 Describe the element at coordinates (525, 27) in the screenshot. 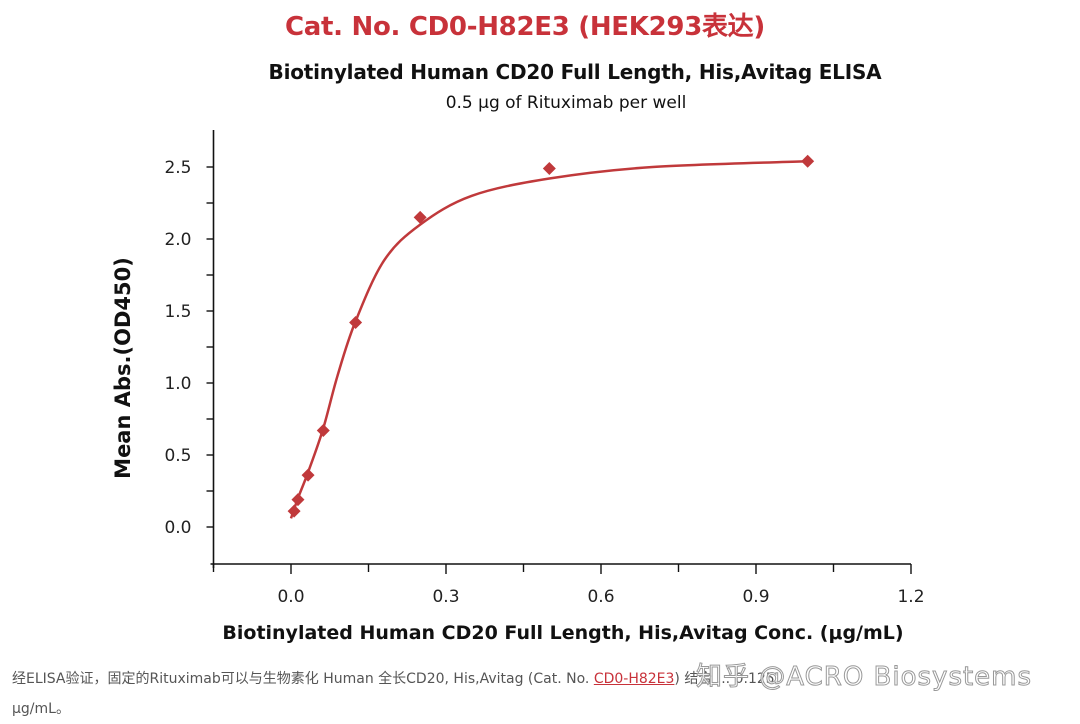

I see `catalog-title: Cat. No. CD0-H82E3 (HEK293表达)` at that location.